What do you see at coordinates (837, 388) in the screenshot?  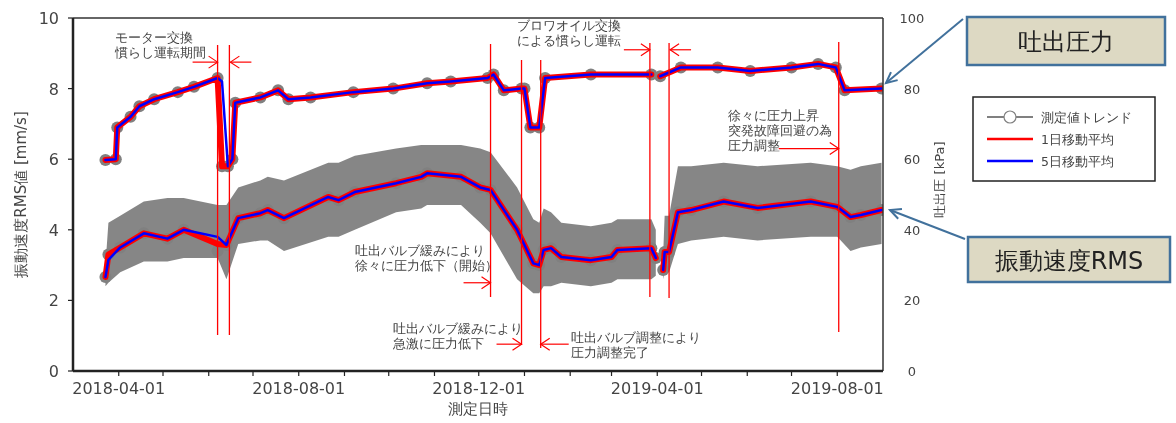 I see `x-tick-label: 2019-08-01` at bounding box center [837, 388].